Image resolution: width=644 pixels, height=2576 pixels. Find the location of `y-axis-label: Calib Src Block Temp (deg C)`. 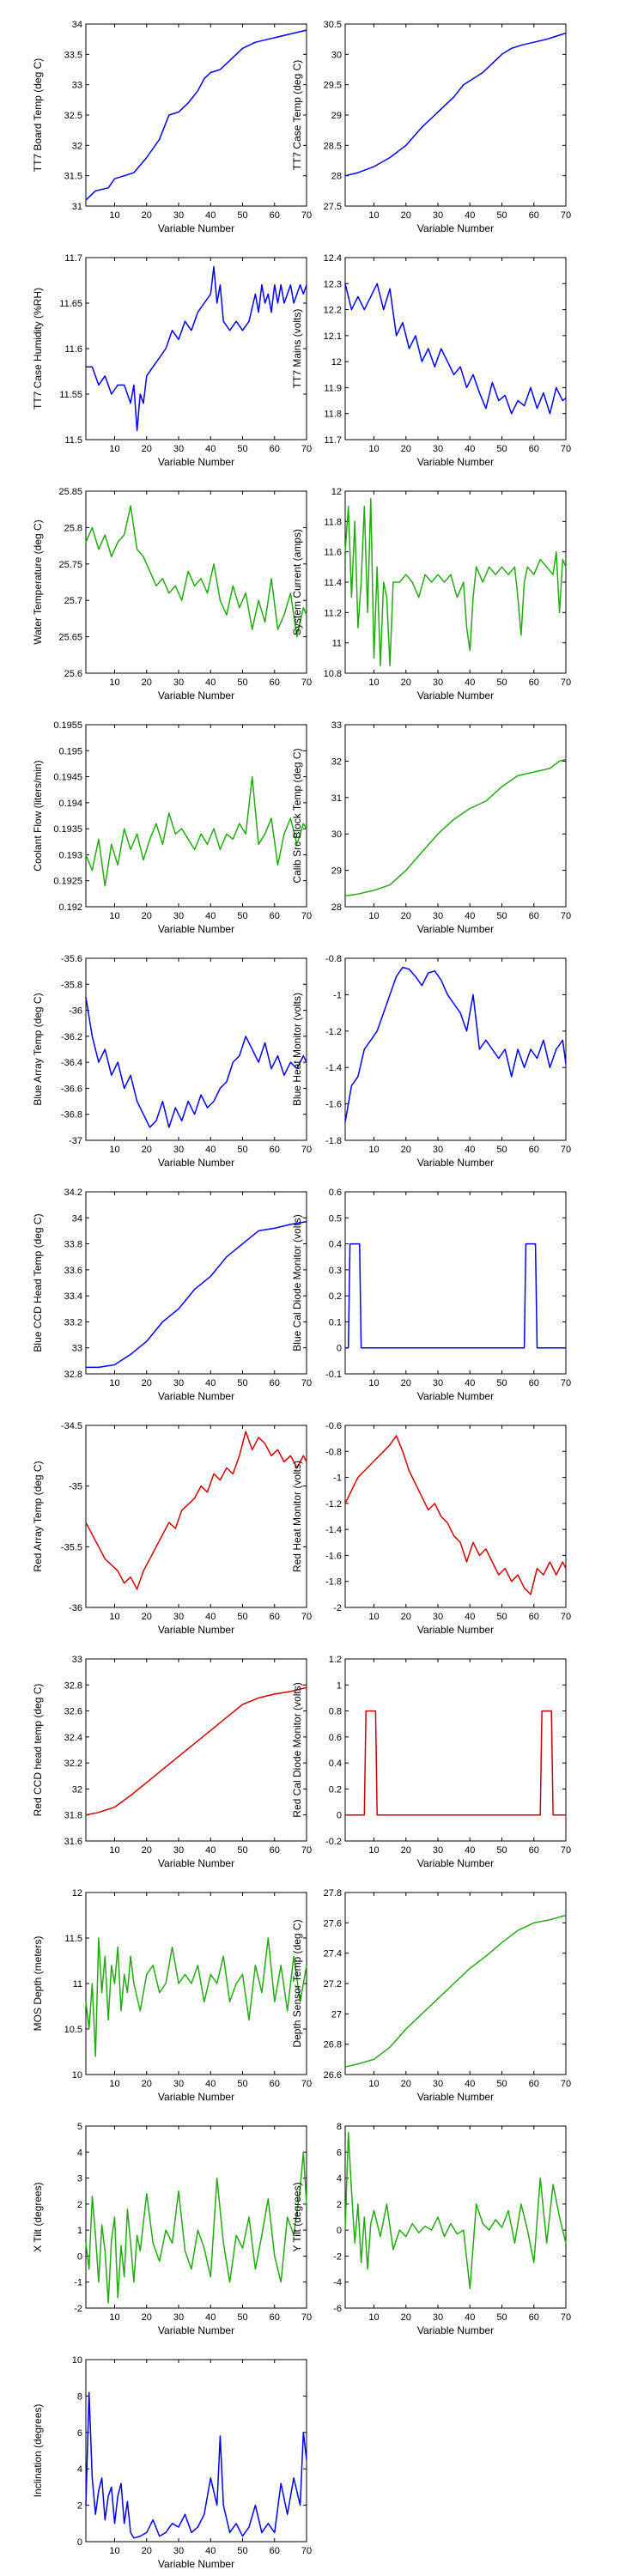

y-axis-label: Calib Src Block Temp (deg C) is located at coordinates (297, 815).